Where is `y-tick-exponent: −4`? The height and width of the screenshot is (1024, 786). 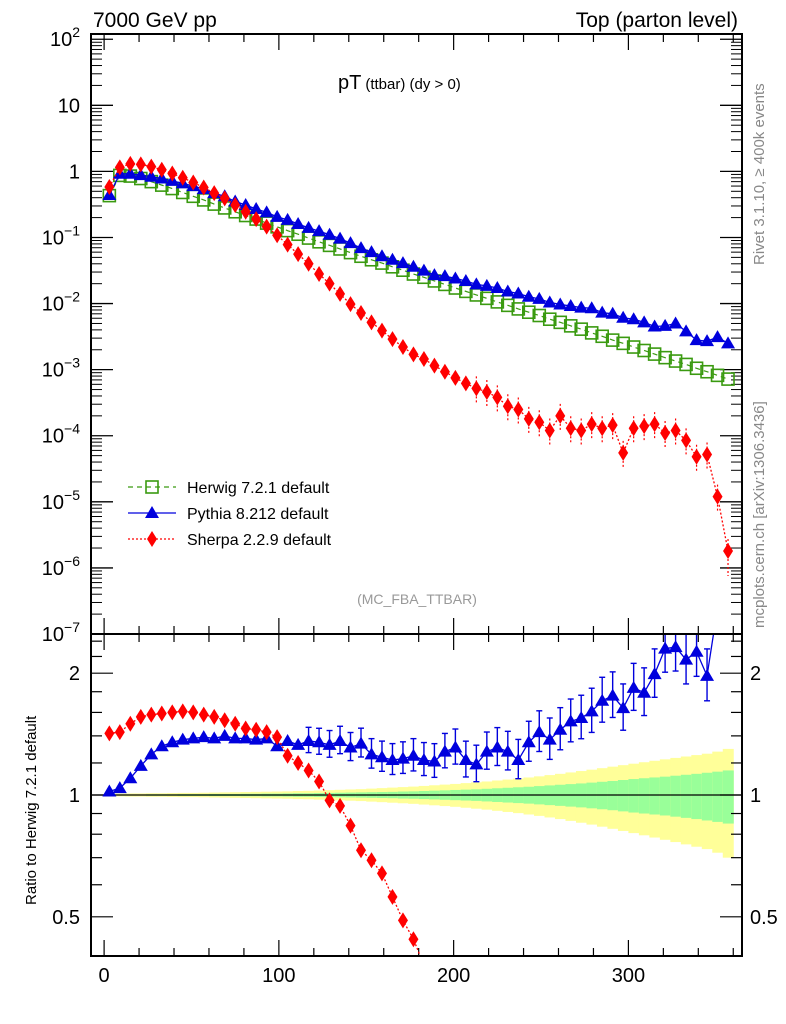 y-tick-exponent: −4 is located at coordinates (72, 429).